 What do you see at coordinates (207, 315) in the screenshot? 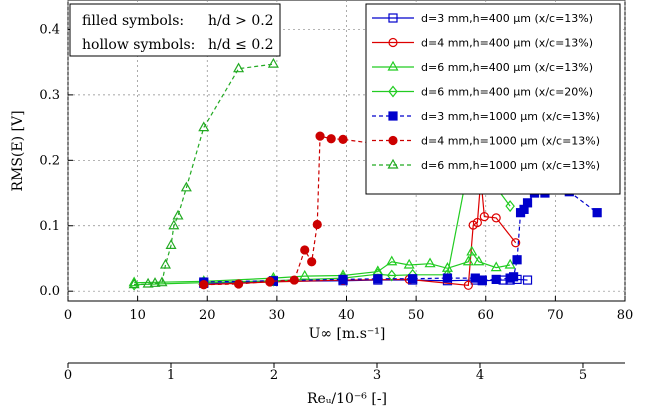
I see `x-tick-label: 20` at bounding box center [207, 315].